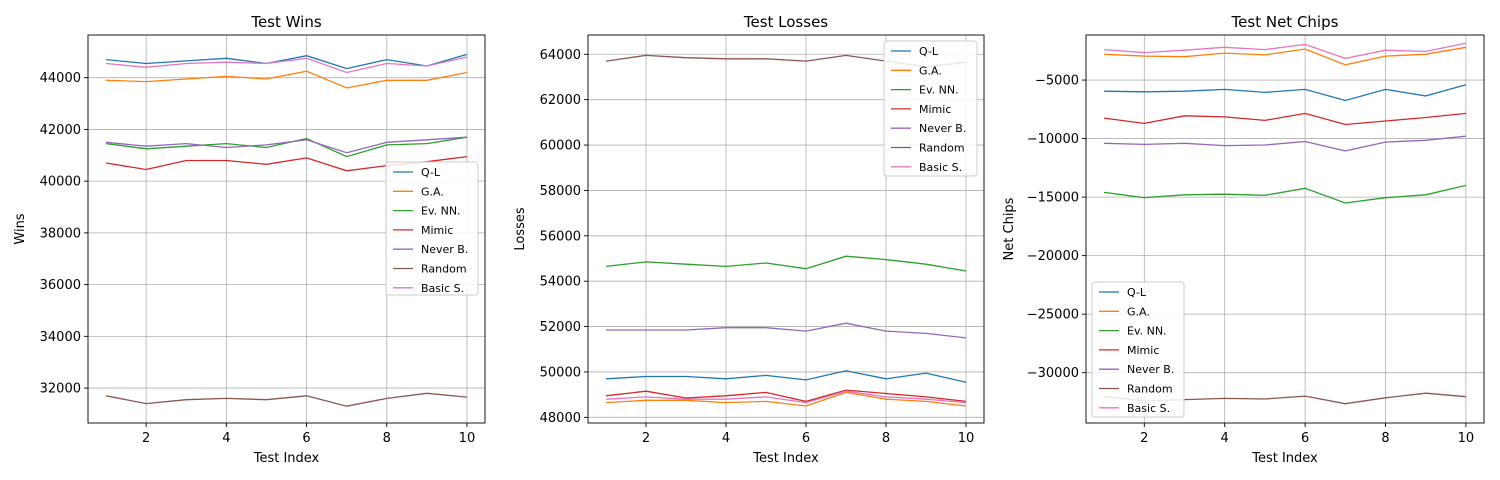 The image size is (1500, 480). Describe the element at coordinates (60, 389) in the screenshot. I see `test-wins-y-tick-label: 32000` at that location.